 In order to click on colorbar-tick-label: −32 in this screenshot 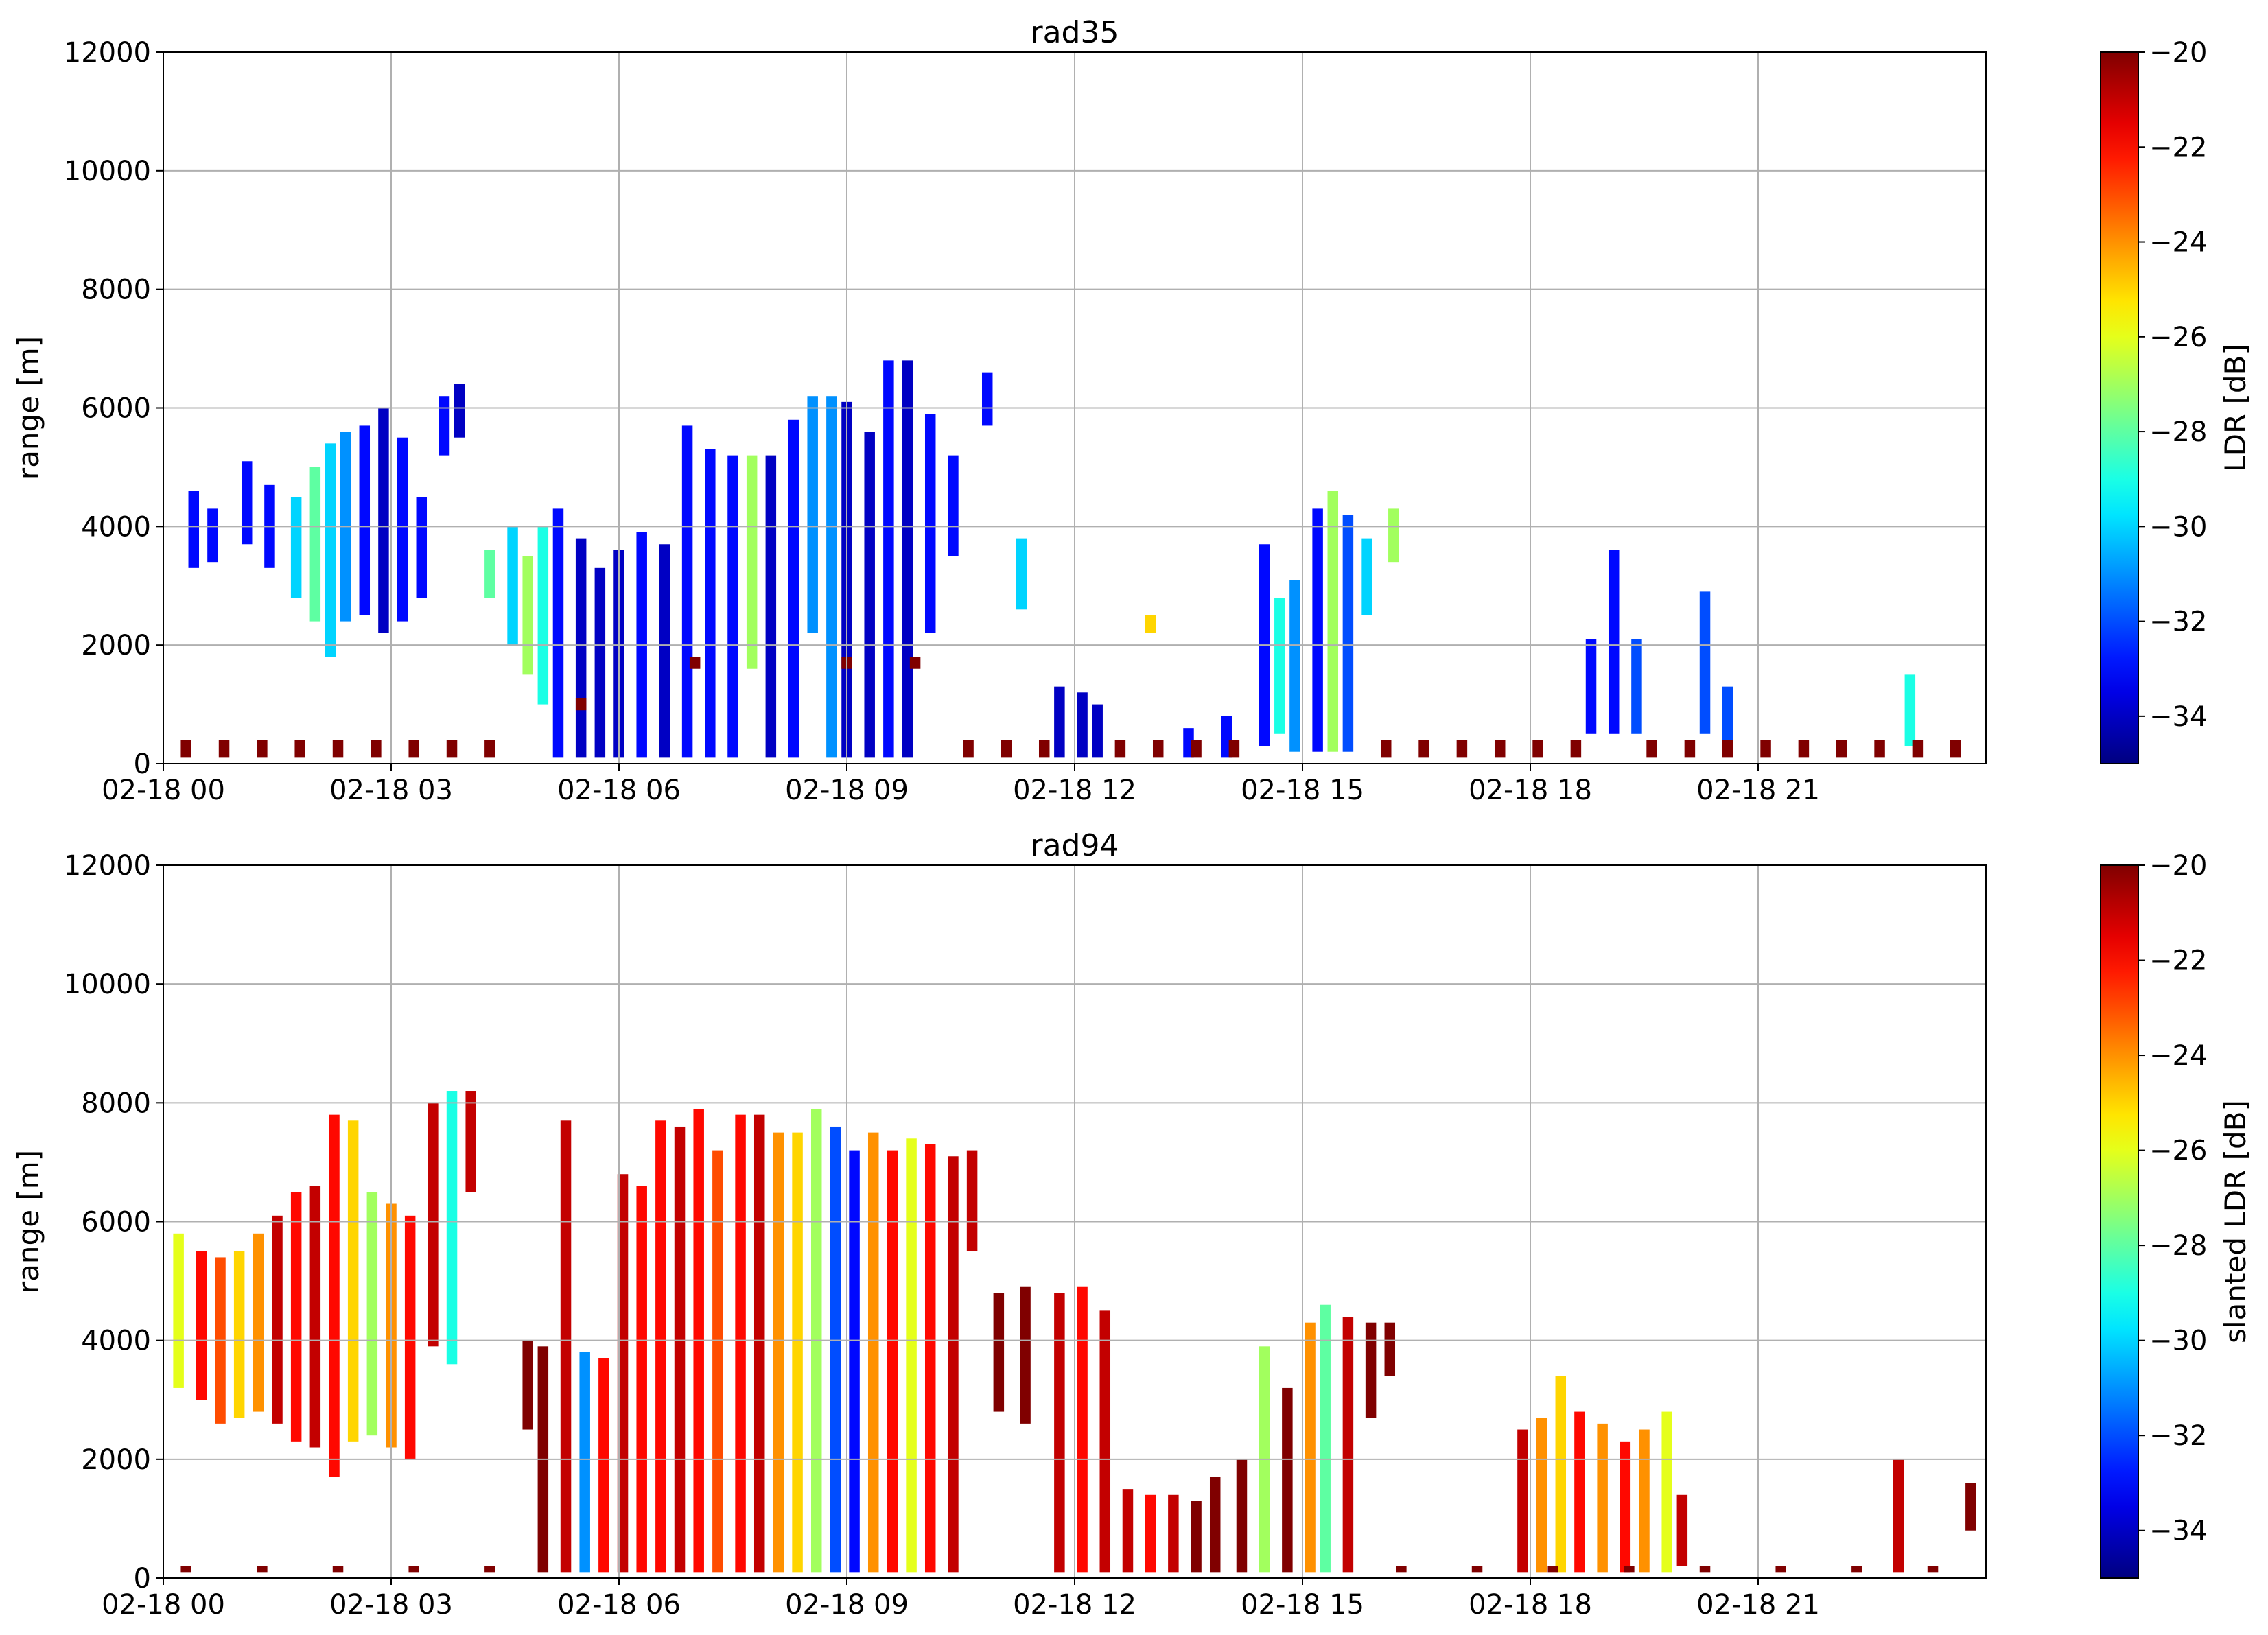, I will do `click(2178, 1436)`.